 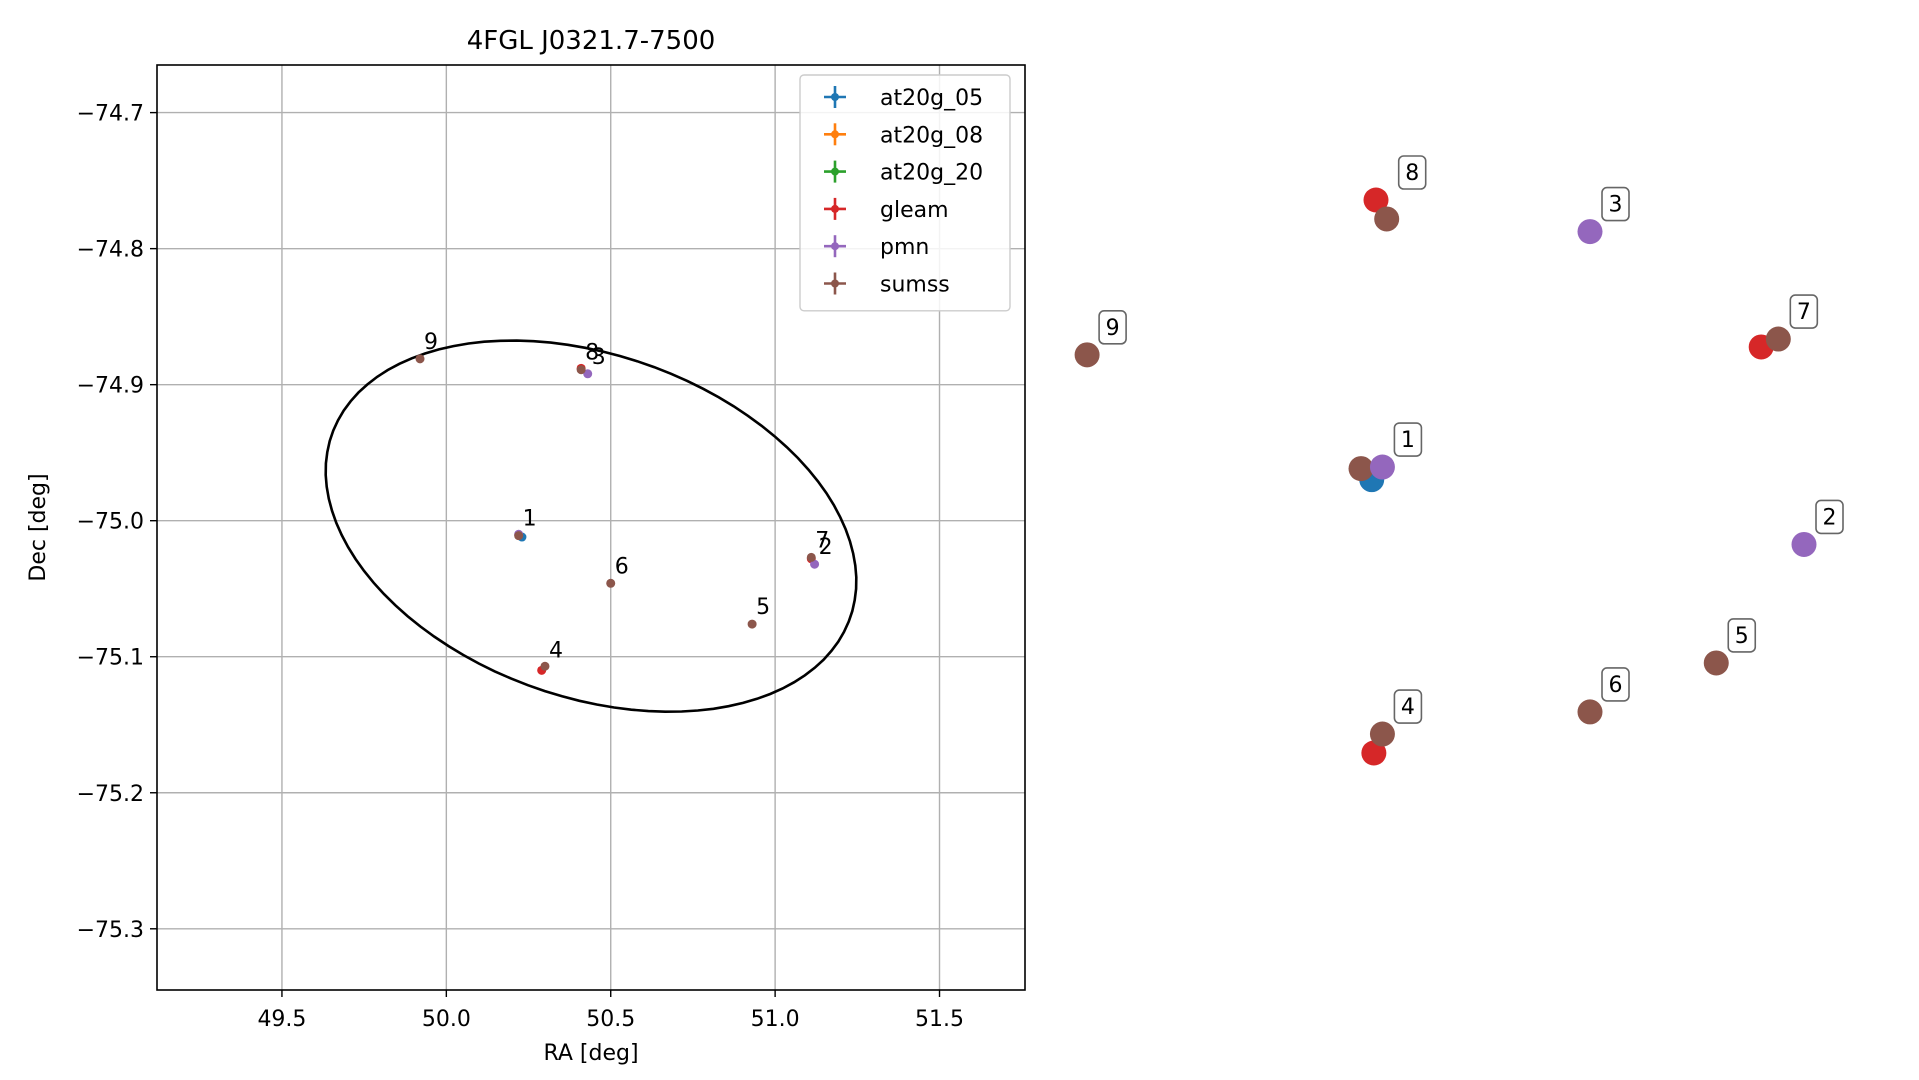 I want to click on legend-entry: at20g_08, so click(x=931, y=135).